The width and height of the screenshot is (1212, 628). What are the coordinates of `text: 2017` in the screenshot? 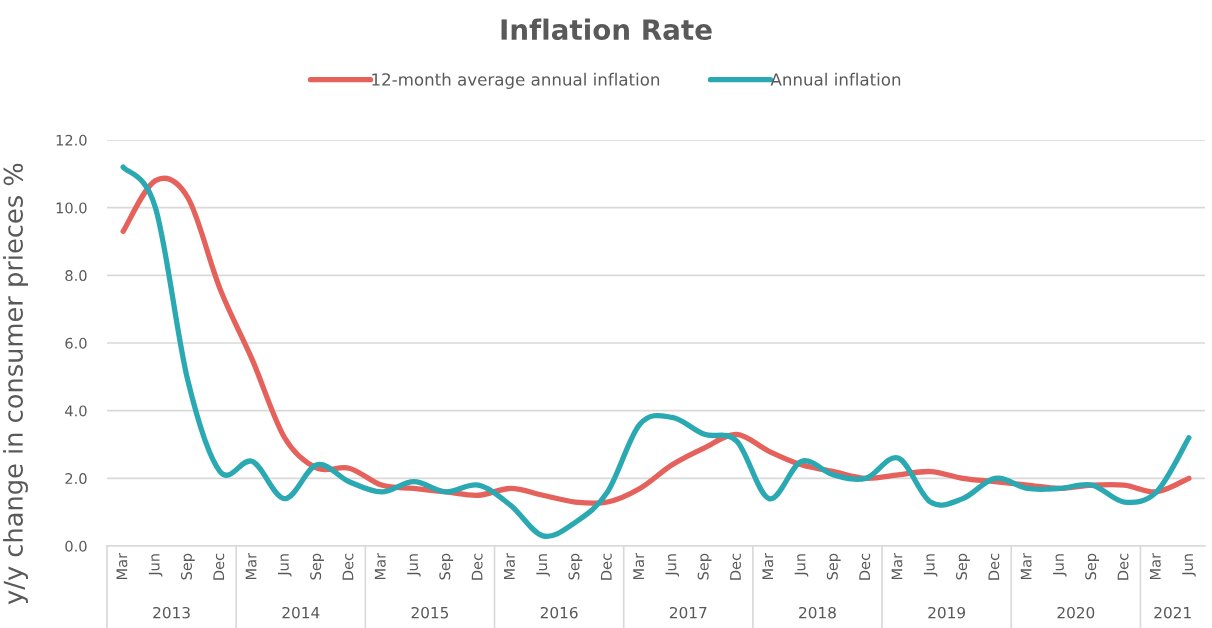 It's located at (688, 612).